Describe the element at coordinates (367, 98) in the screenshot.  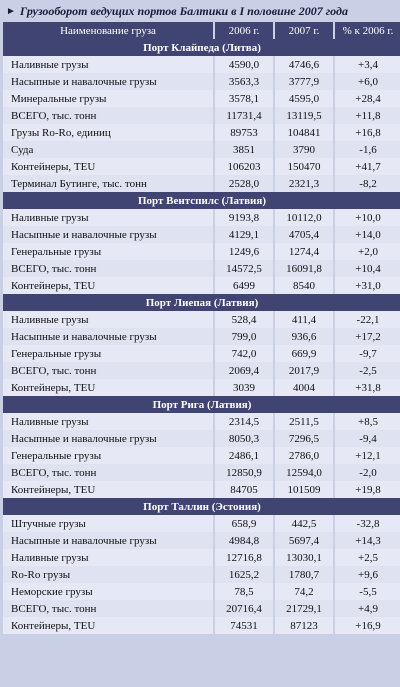
I see `percent-change-cell: +28,4` at that location.